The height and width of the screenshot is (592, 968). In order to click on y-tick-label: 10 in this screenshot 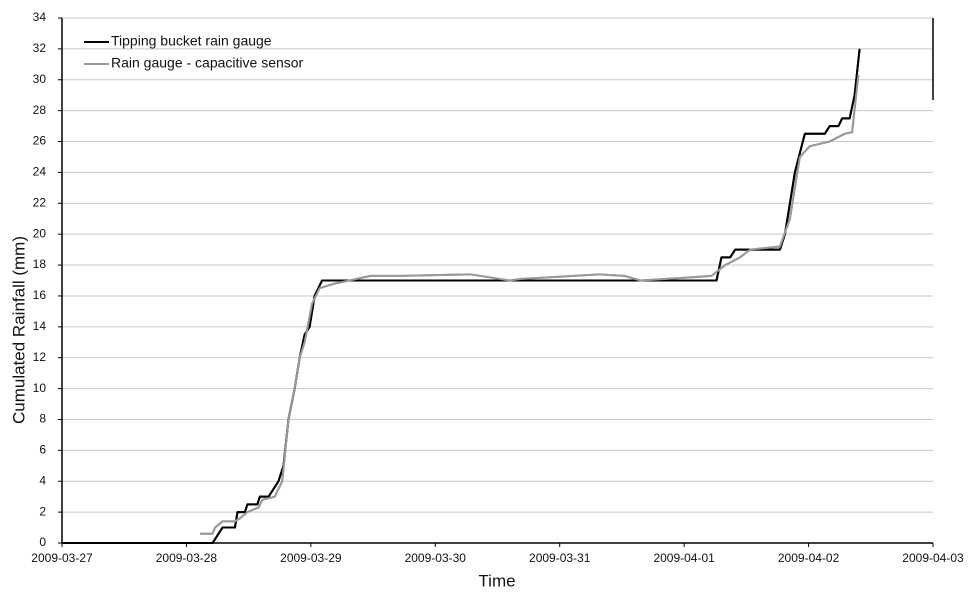, I will do `click(40, 388)`.